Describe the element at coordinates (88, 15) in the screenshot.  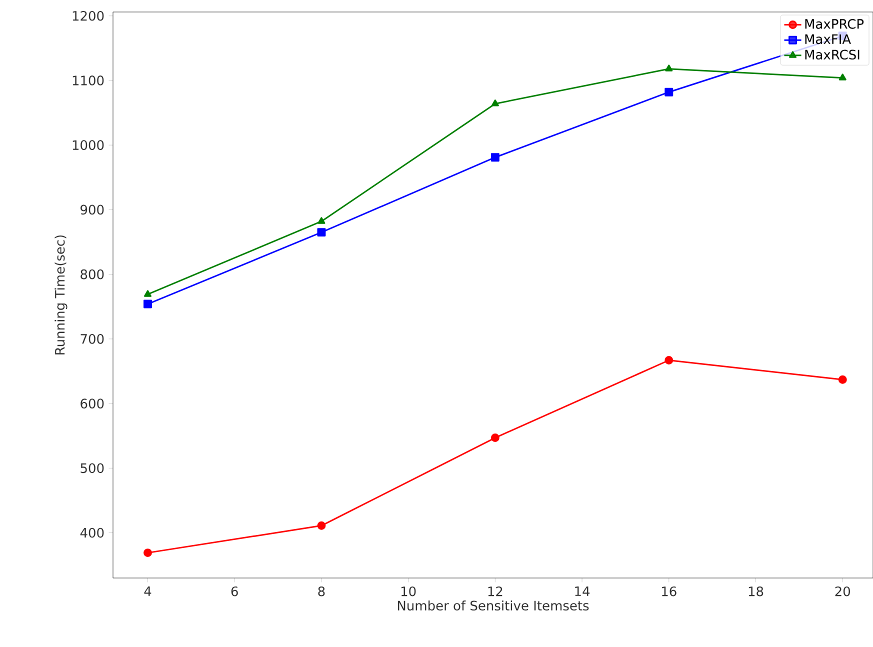
I see `y-tick-label: 1200` at that location.